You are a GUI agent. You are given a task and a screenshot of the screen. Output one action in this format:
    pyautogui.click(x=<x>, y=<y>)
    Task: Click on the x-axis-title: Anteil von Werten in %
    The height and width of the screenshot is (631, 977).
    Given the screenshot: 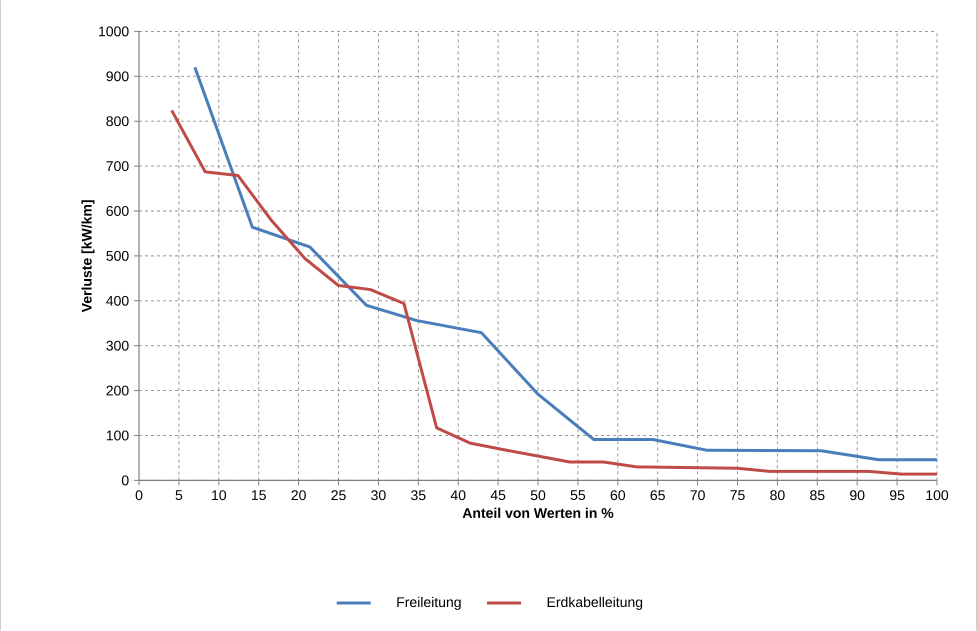 What is the action you would take?
    pyautogui.click(x=538, y=513)
    